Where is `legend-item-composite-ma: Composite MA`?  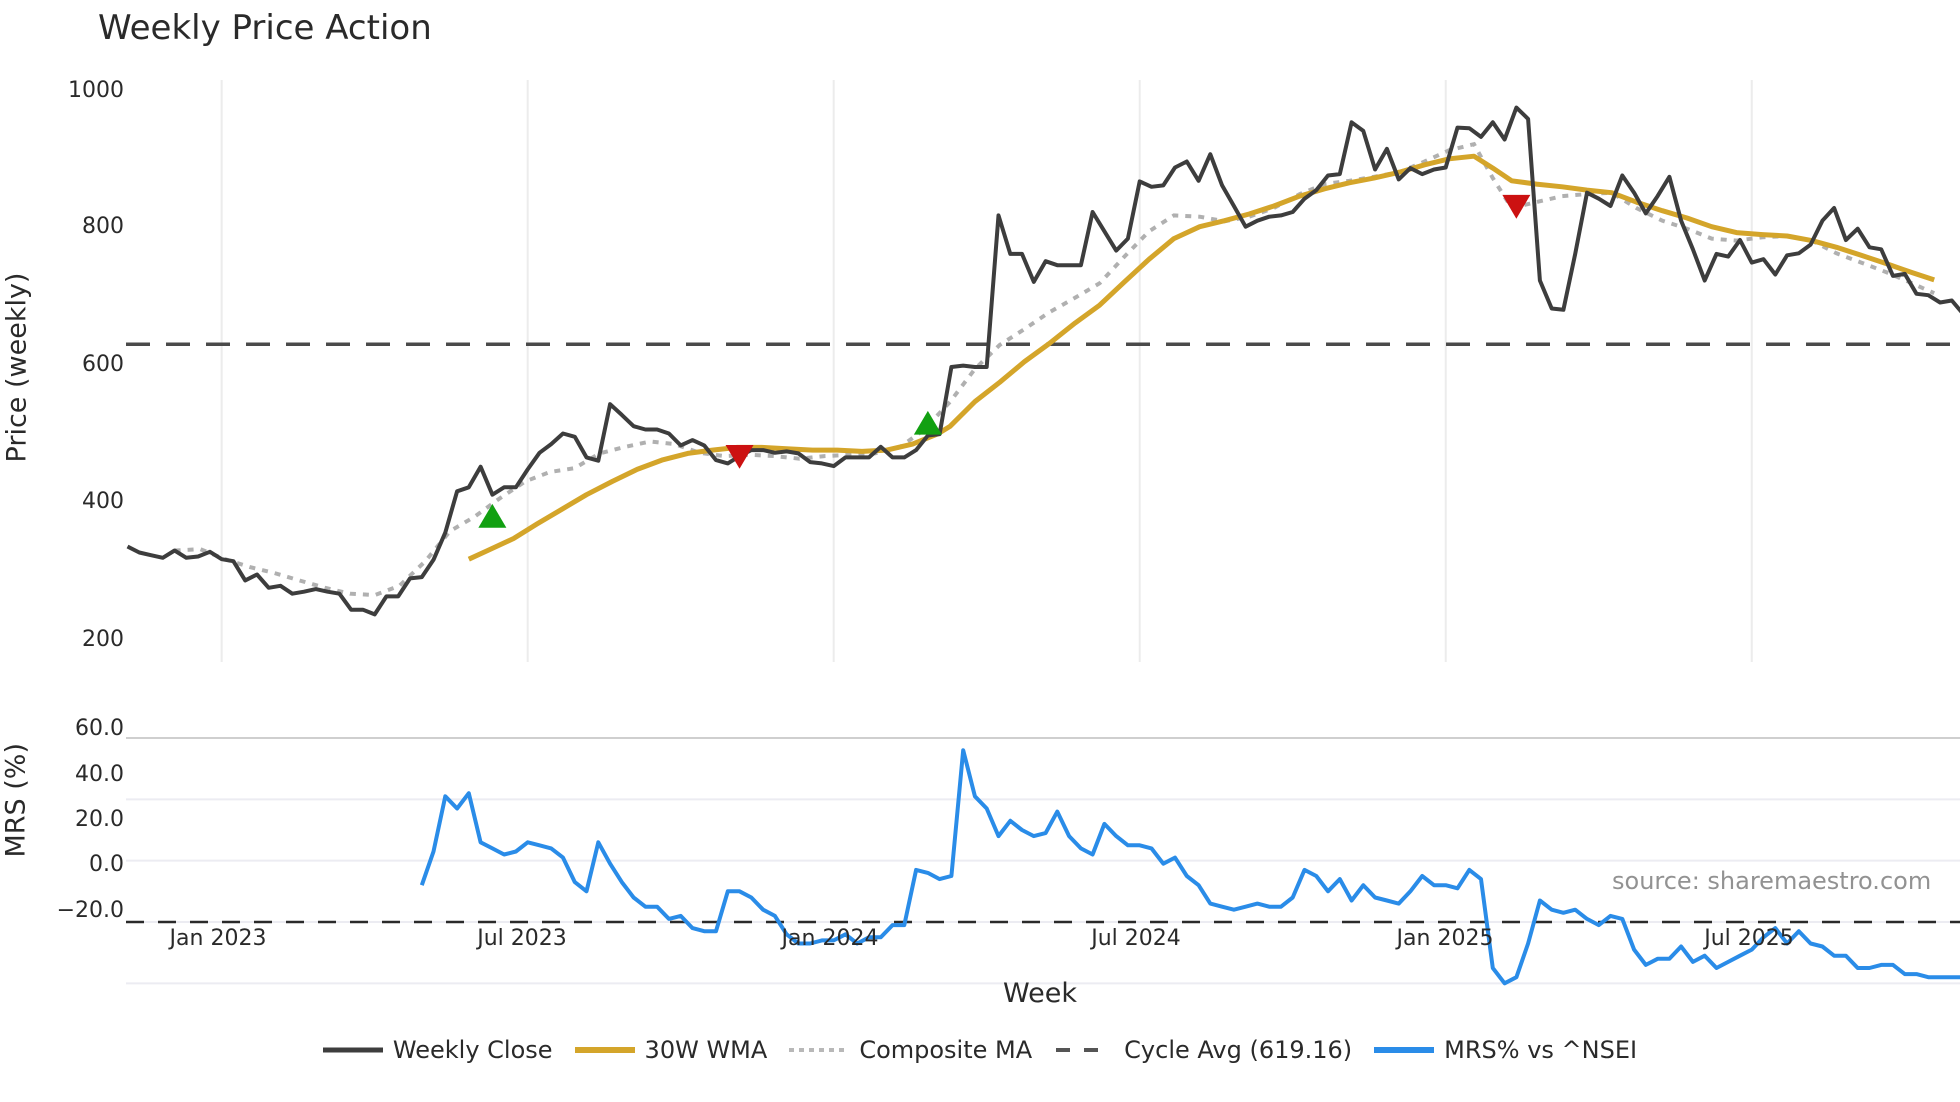 legend-item-composite-ma: Composite MA is located at coordinates (910, 1050).